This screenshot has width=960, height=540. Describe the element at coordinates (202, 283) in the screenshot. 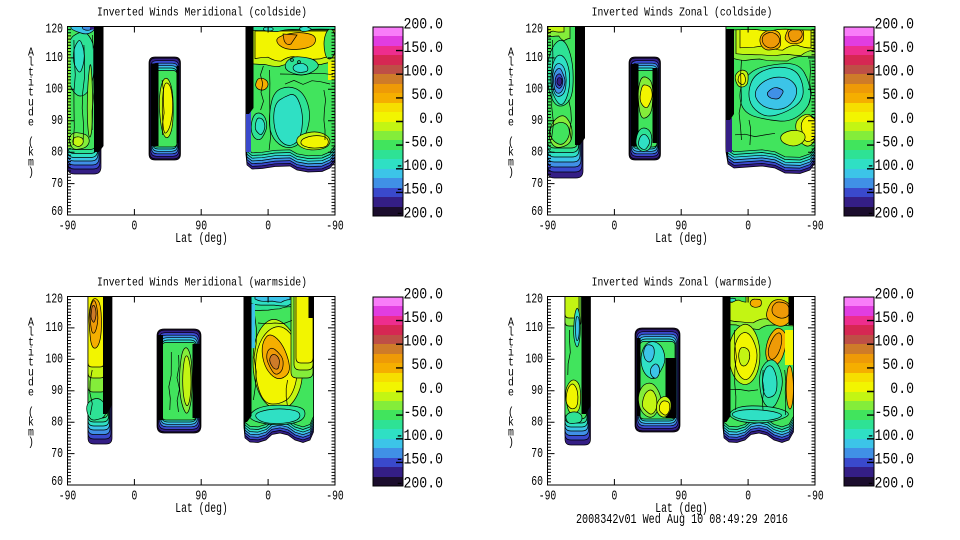

I see `svg-text:Inverted Winds Meridional (war: Inverted Winds Meridional (warmside)` at that location.